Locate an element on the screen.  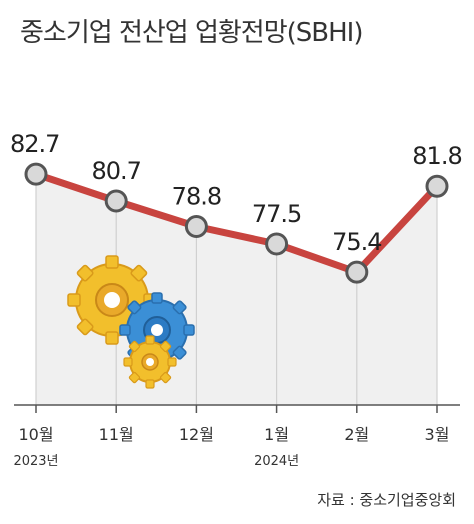
year-label: 2024년 is located at coordinates (276, 461).